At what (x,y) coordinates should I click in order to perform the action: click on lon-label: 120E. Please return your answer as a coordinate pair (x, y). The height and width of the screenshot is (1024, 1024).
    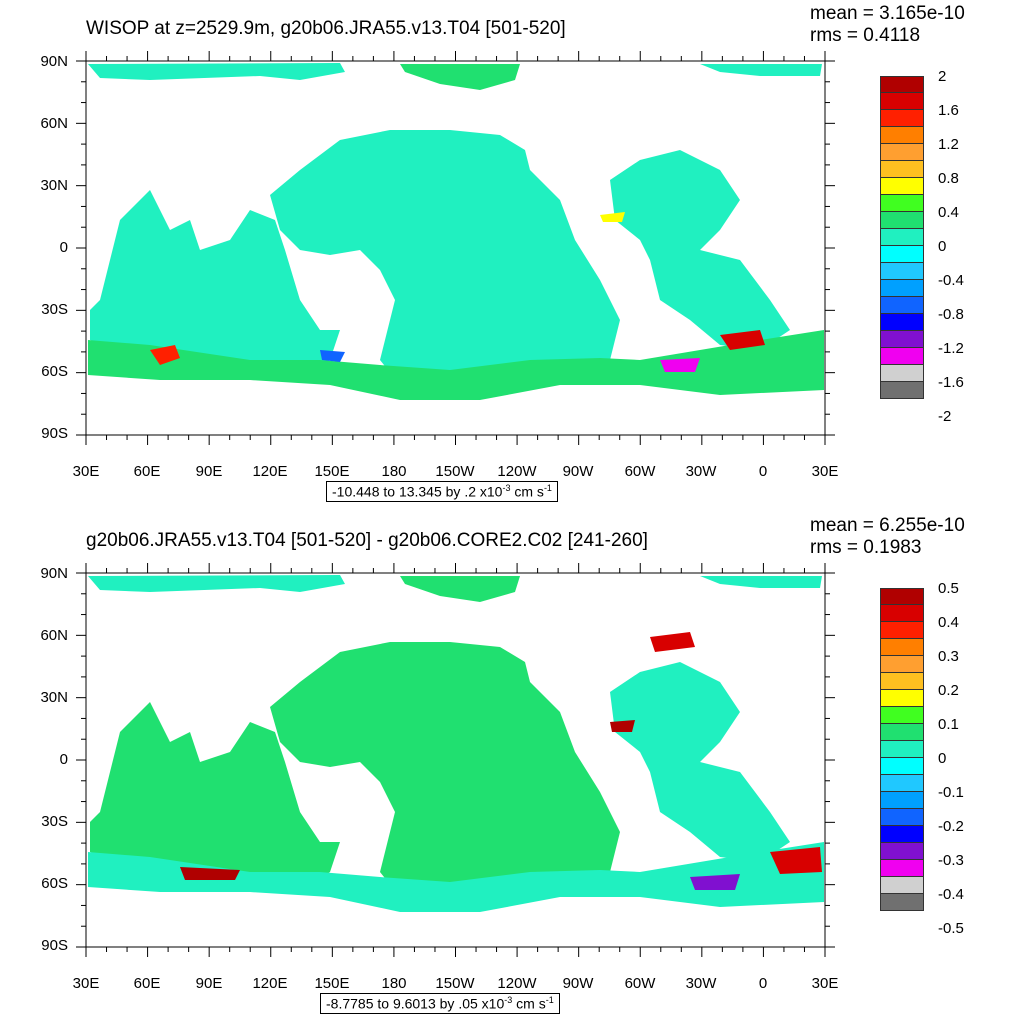
    Looking at the image, I should click on (270, 471).